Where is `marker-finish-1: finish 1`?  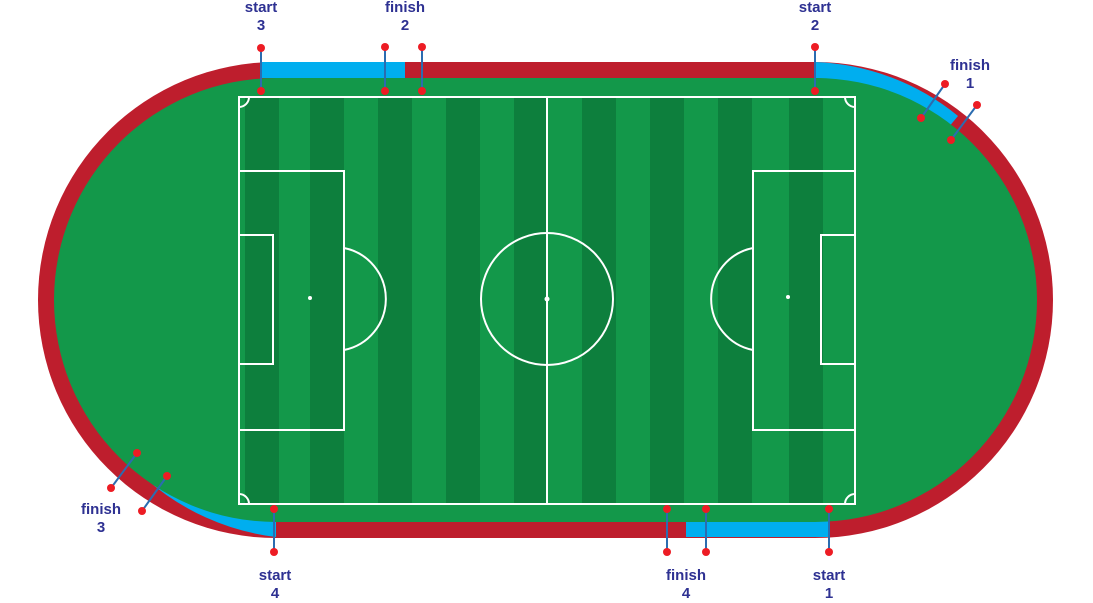 marker-finish-1: finish 1 is located at coordinates (953, 100).